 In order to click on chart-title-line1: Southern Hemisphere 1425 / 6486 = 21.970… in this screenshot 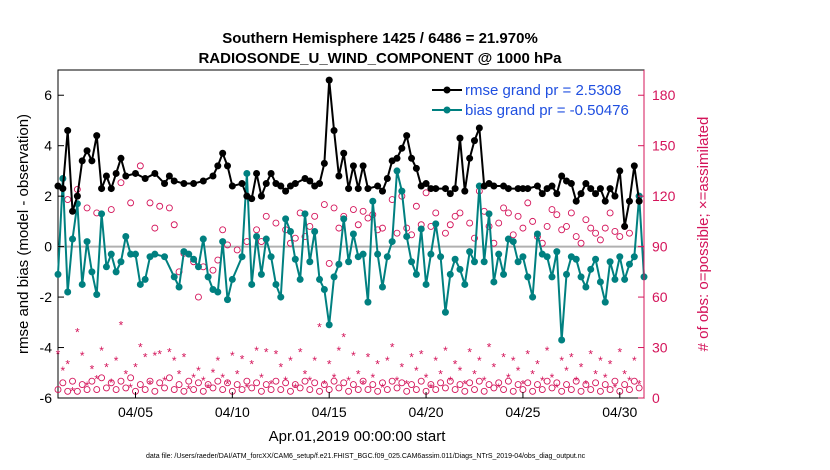, I will do `click(380, 38)`.